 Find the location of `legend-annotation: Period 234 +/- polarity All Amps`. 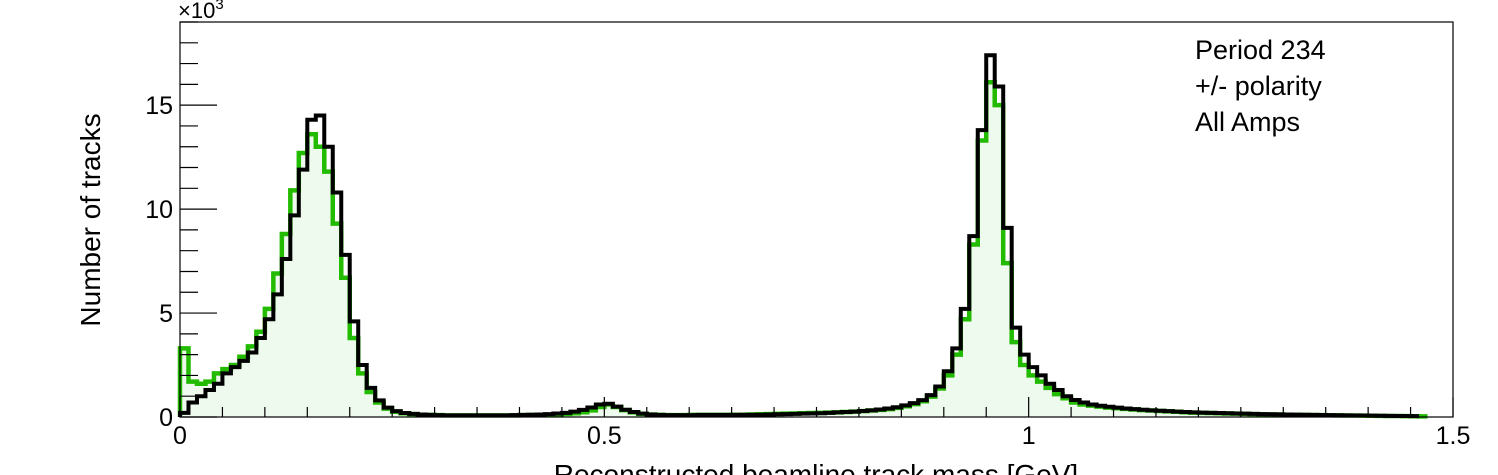

legend-annotation: Period 234 +/- polarity All Amps is located at coordinates (1260, 86).